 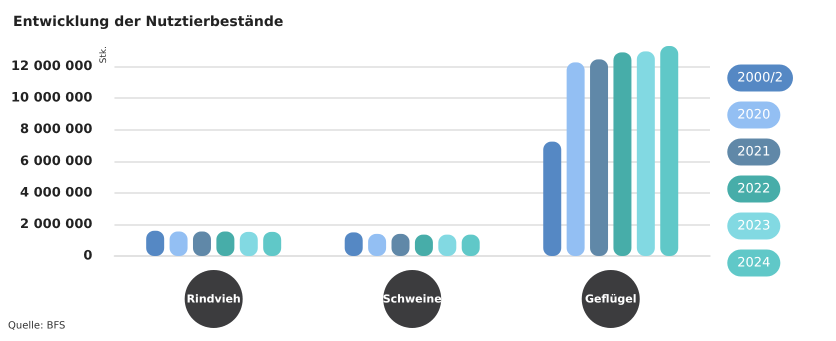 What do you see at coordinates (103, 55) in the screenshot?
I see `y-axis-title: Stk.` at bounding box center [103, 55].